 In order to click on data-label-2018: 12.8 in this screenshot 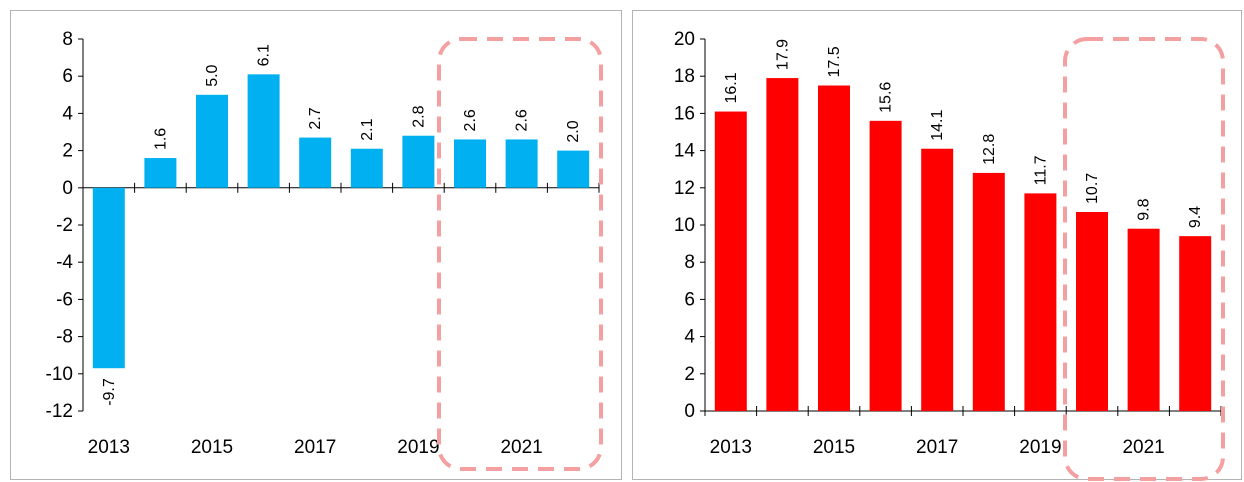, I will do `click(989, 149)`.